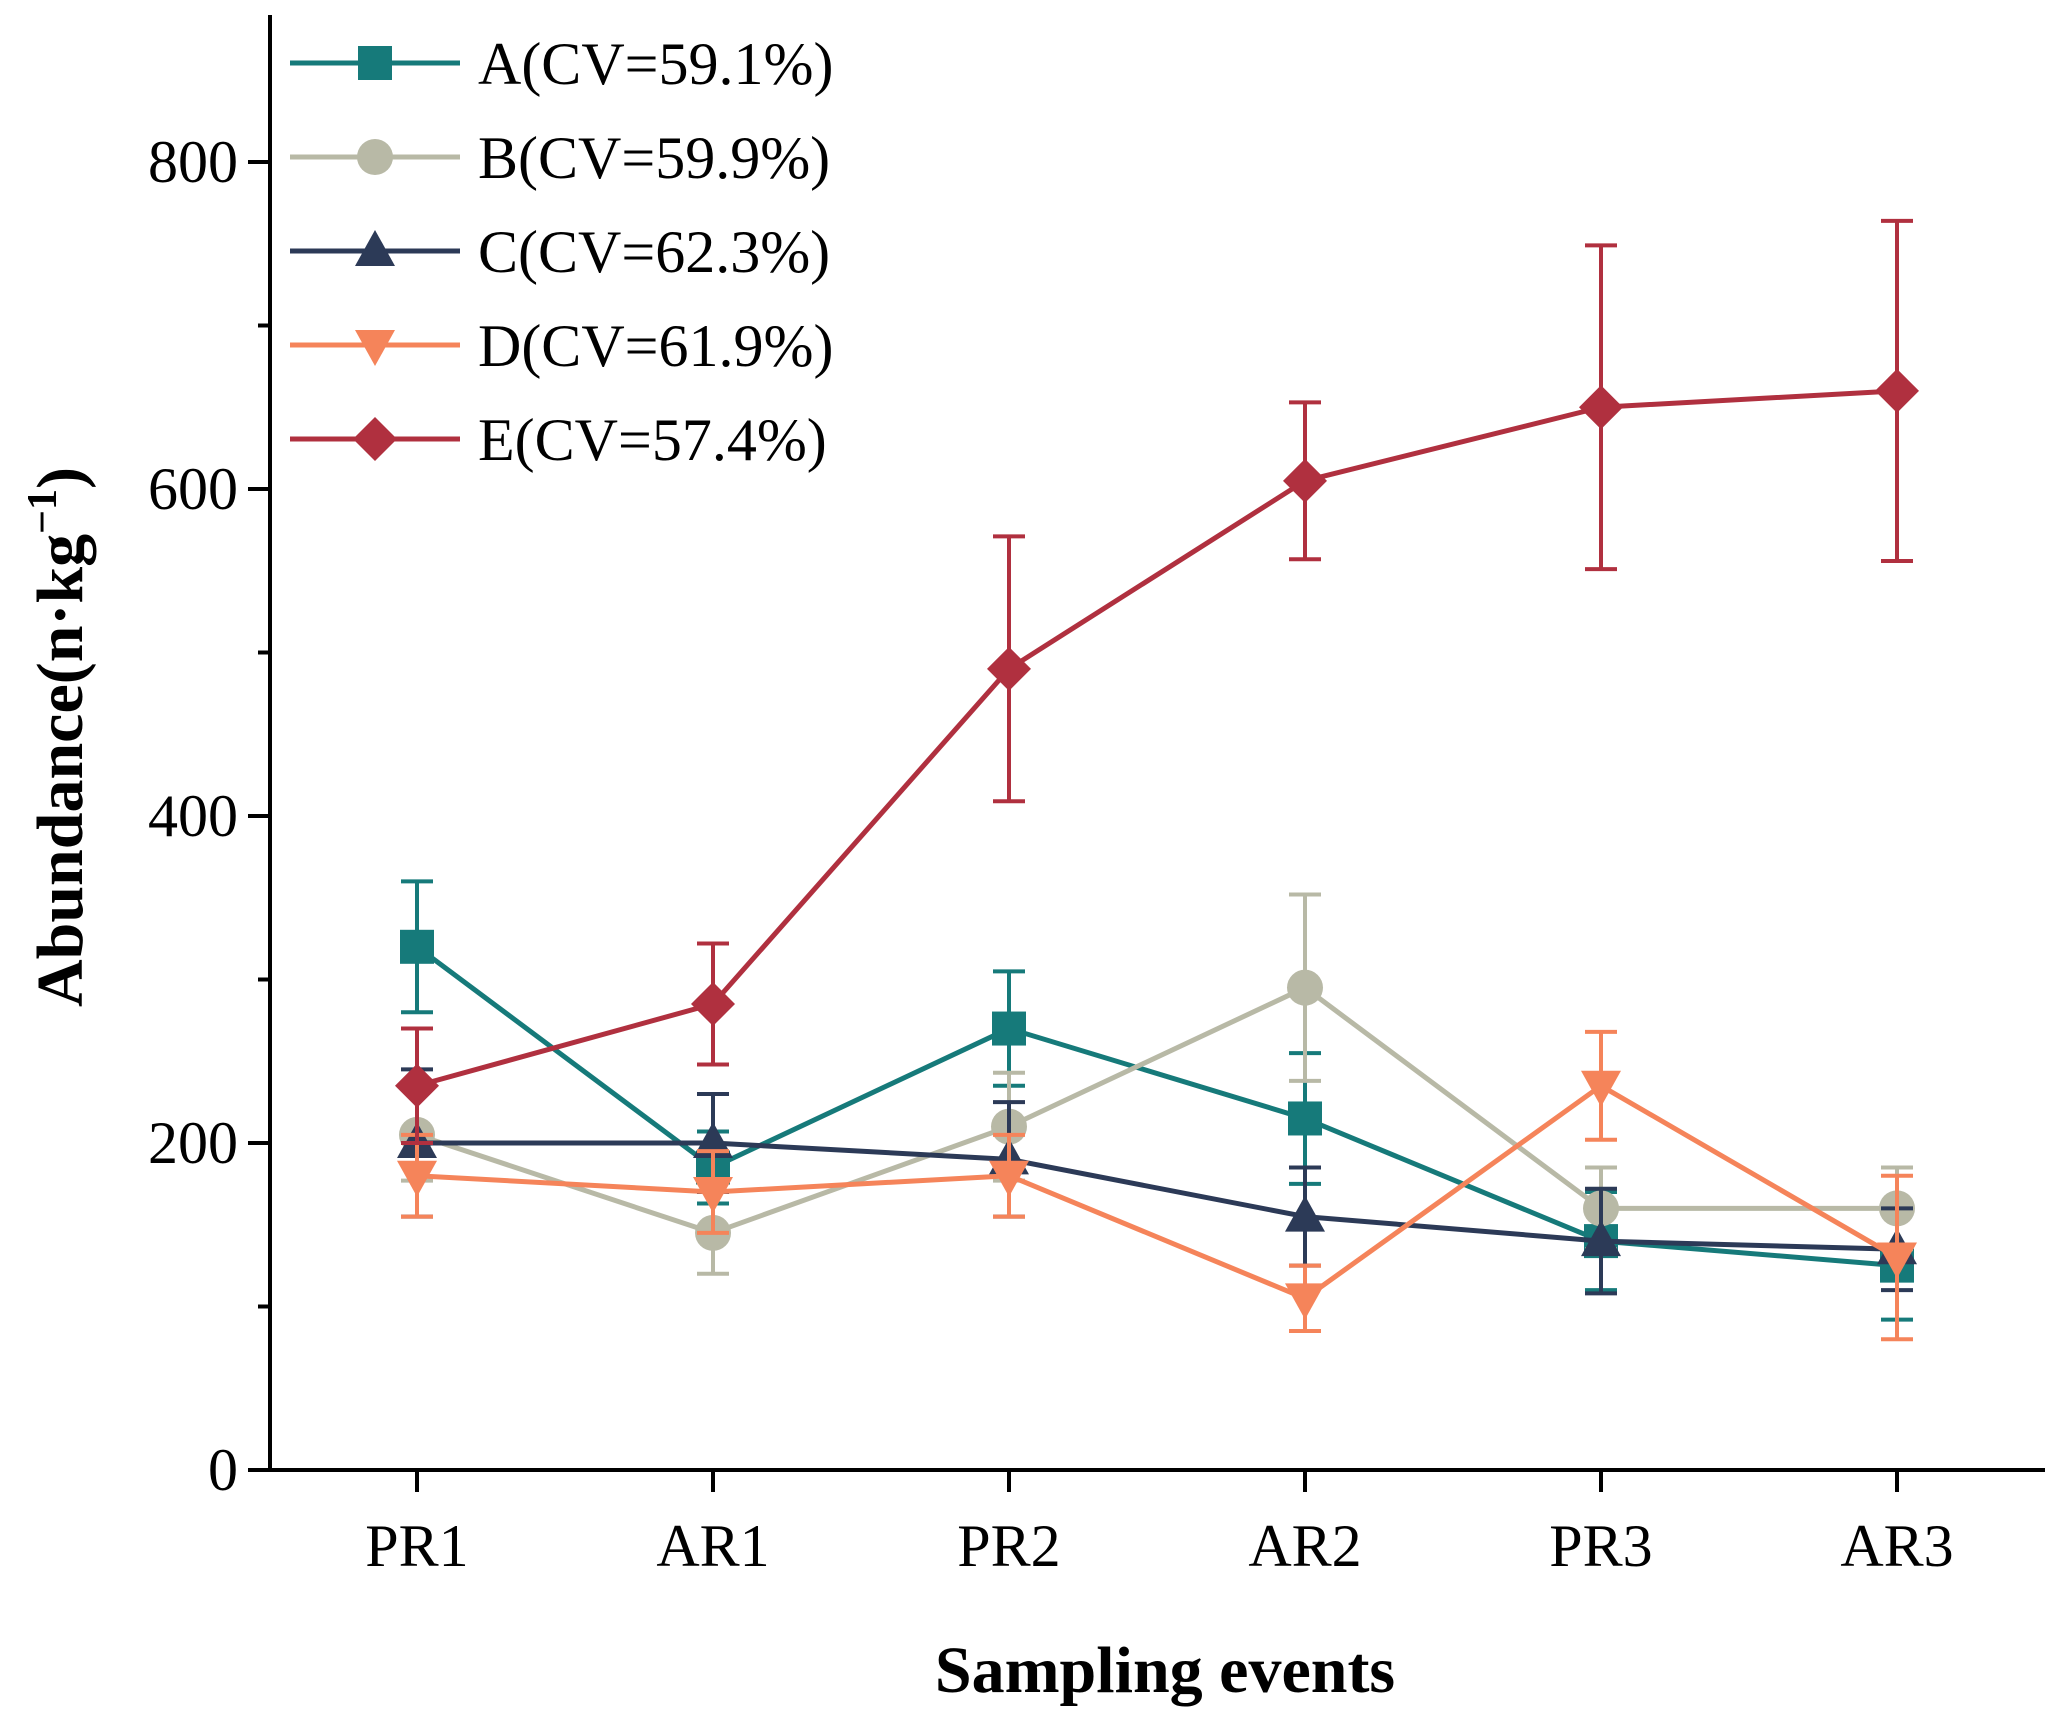 The height and width of the screenshot is (1724, 2054). Describe the element at coordinates (193, 489) in the screenshot. I see `y-tick-label: 600` at that location.